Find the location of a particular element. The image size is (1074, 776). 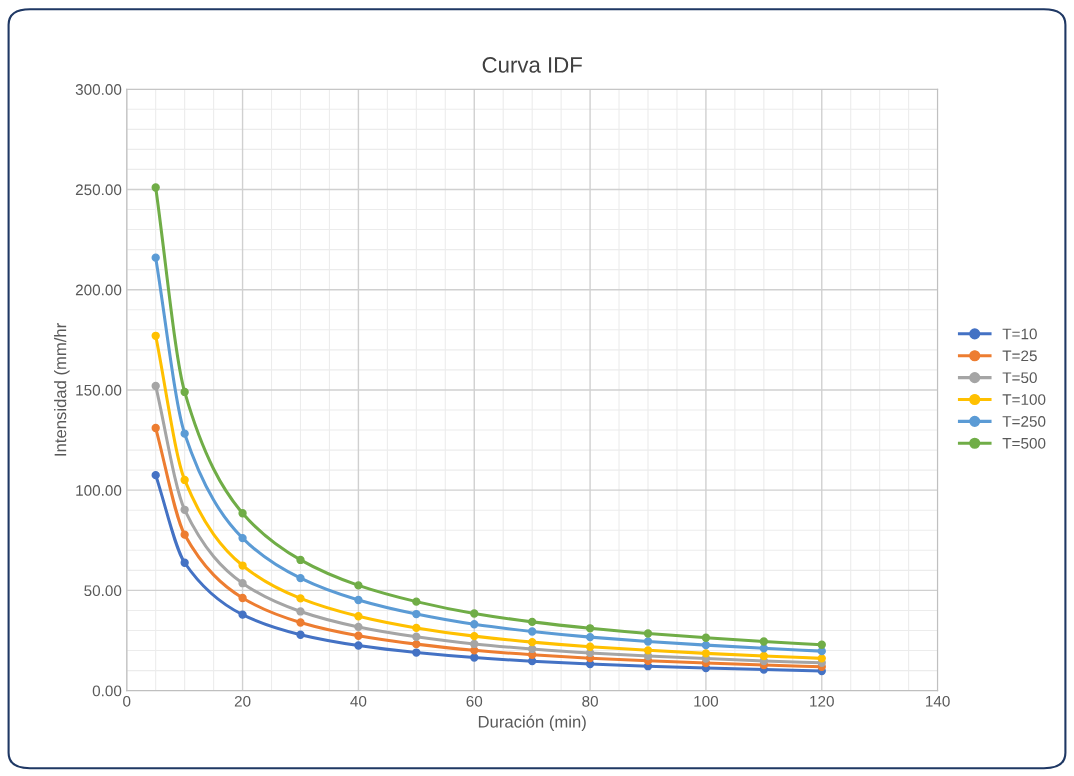

y-axis-title: Intensidad (mm/hr is located at coordinates (62, 389).